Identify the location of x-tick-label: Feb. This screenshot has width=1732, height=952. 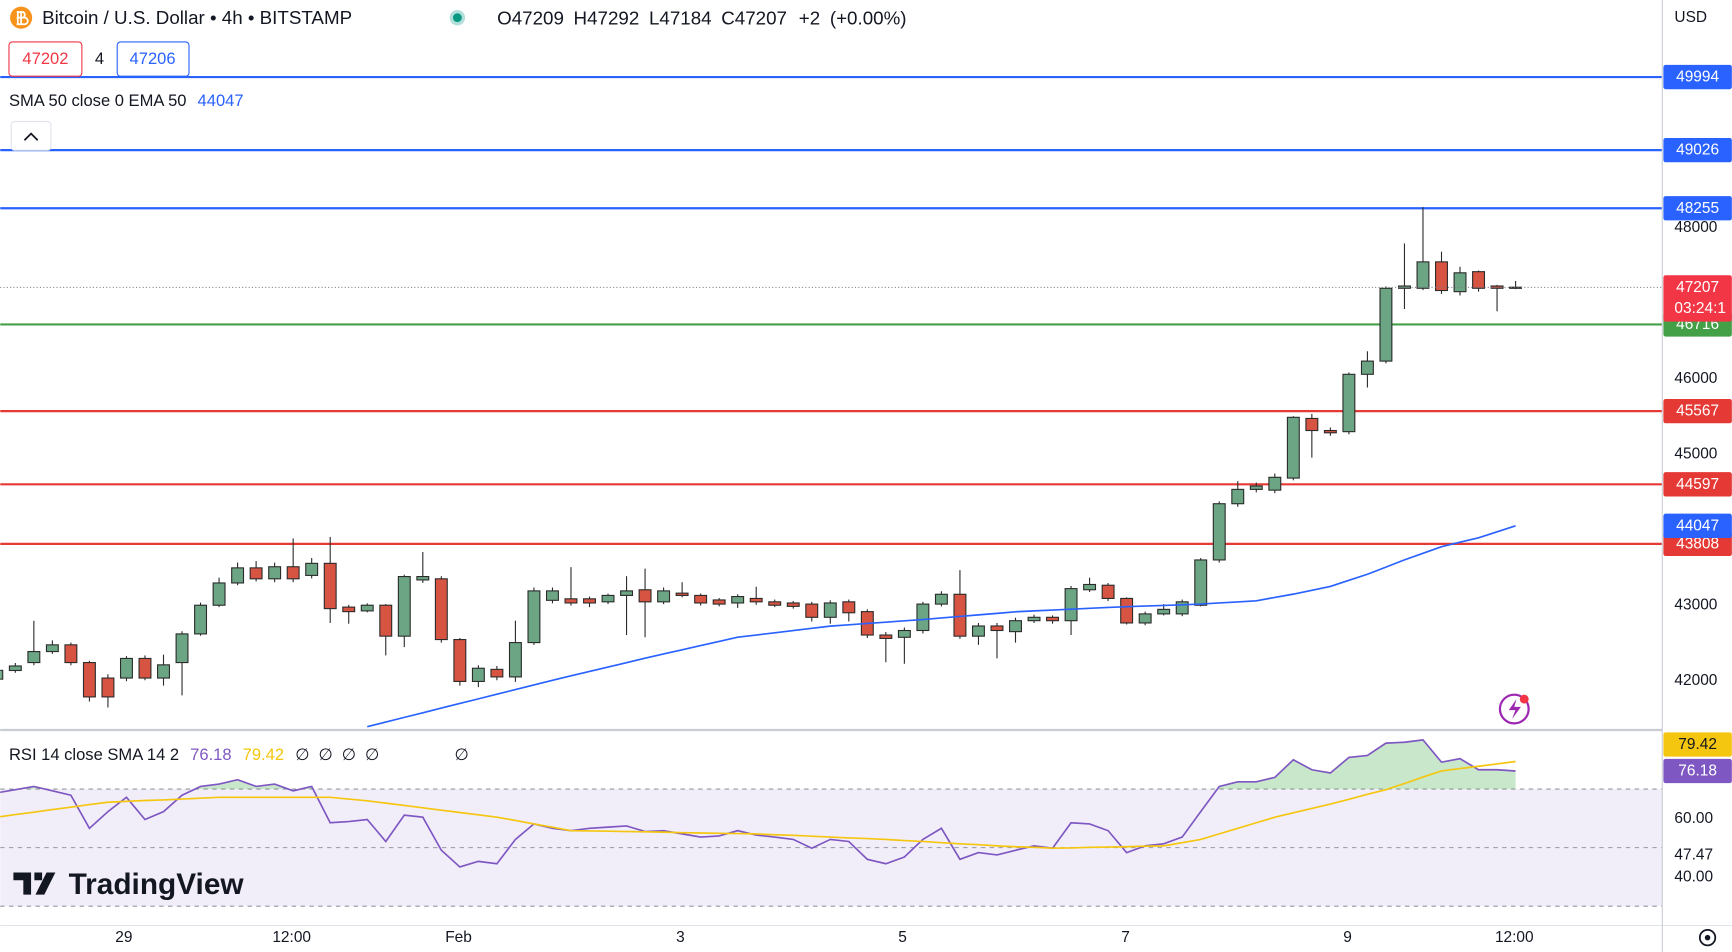
(458, 937).